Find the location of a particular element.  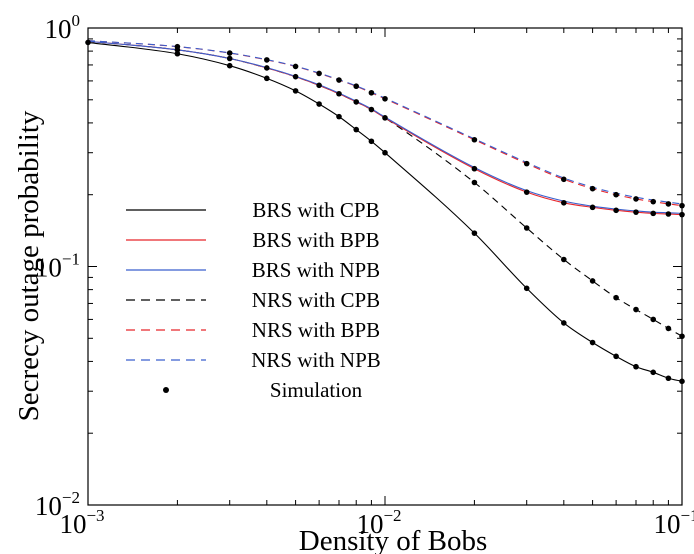

x-tick-label: 10⁻³ is located at coordinates (81, 522).